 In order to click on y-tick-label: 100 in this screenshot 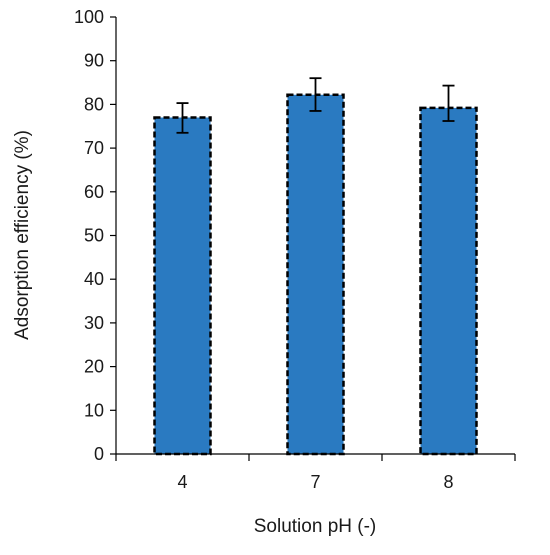, I will do `click(89, 17)`.